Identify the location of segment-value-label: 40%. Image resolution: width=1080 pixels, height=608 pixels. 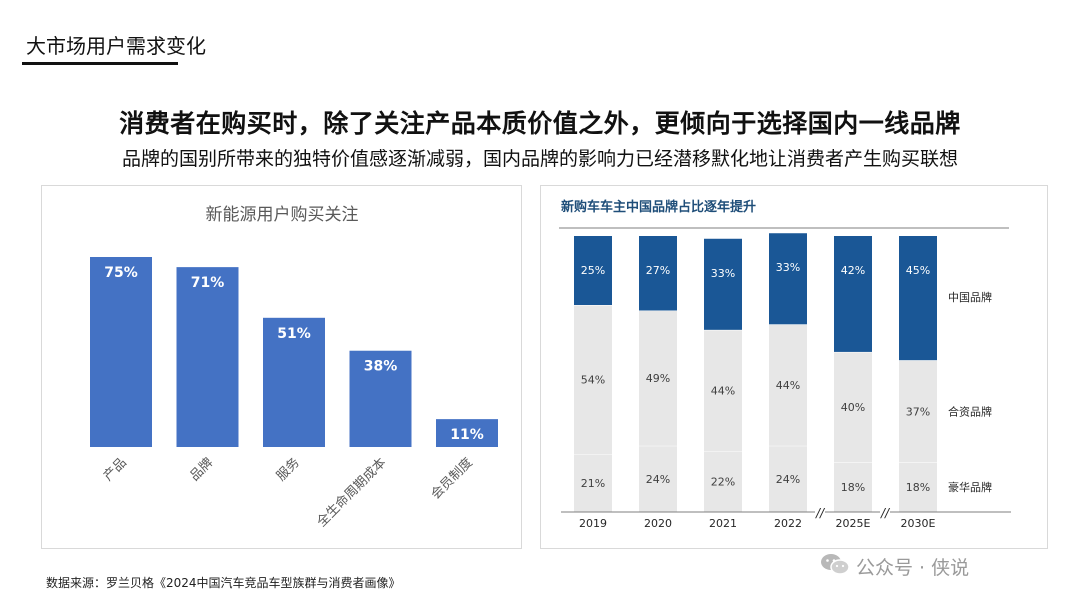
(853, 407).